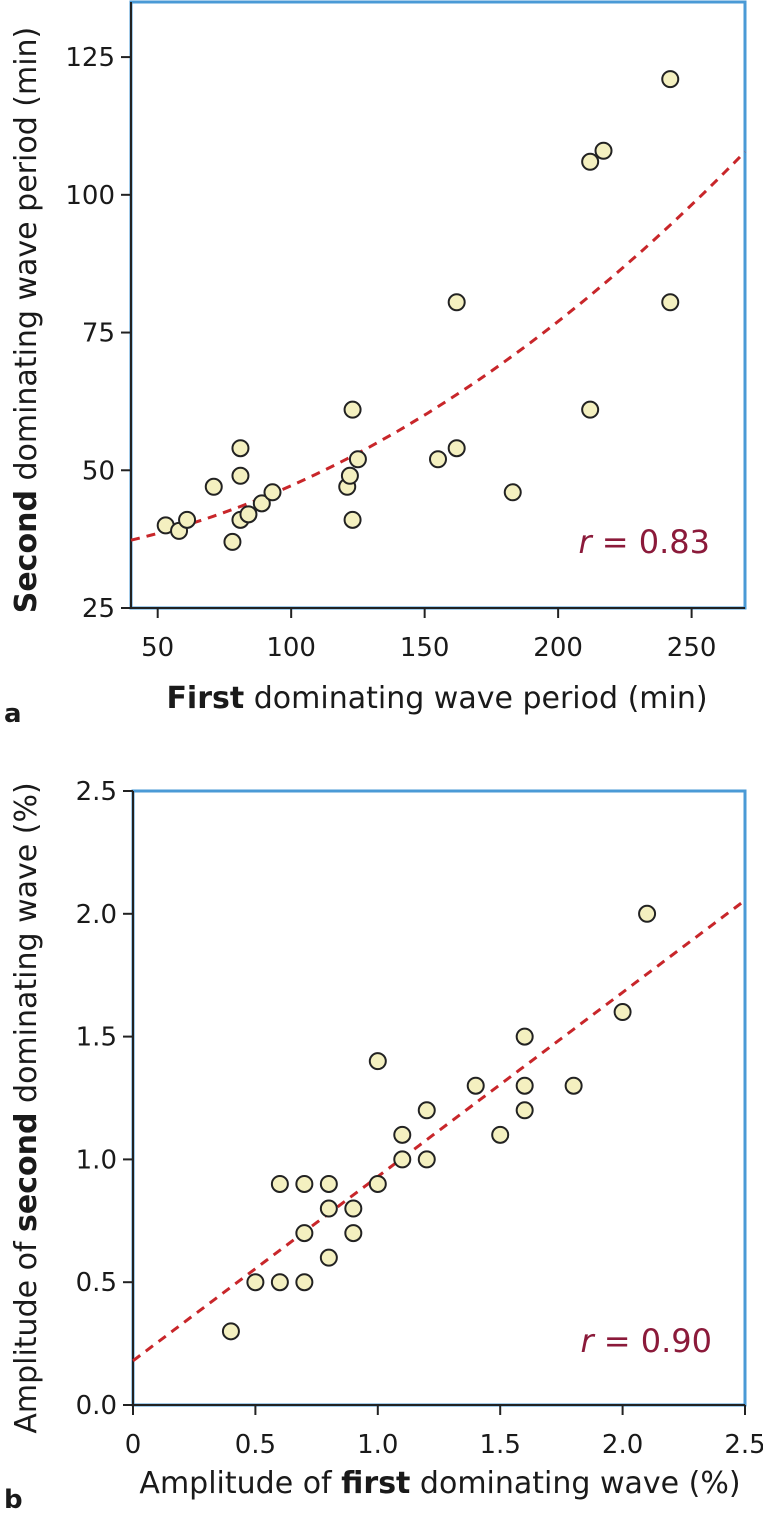  Describe the element at coordinates (500, 1445) in the screenshot. I see `chart-b-xtick-label: 1.5` at that location.